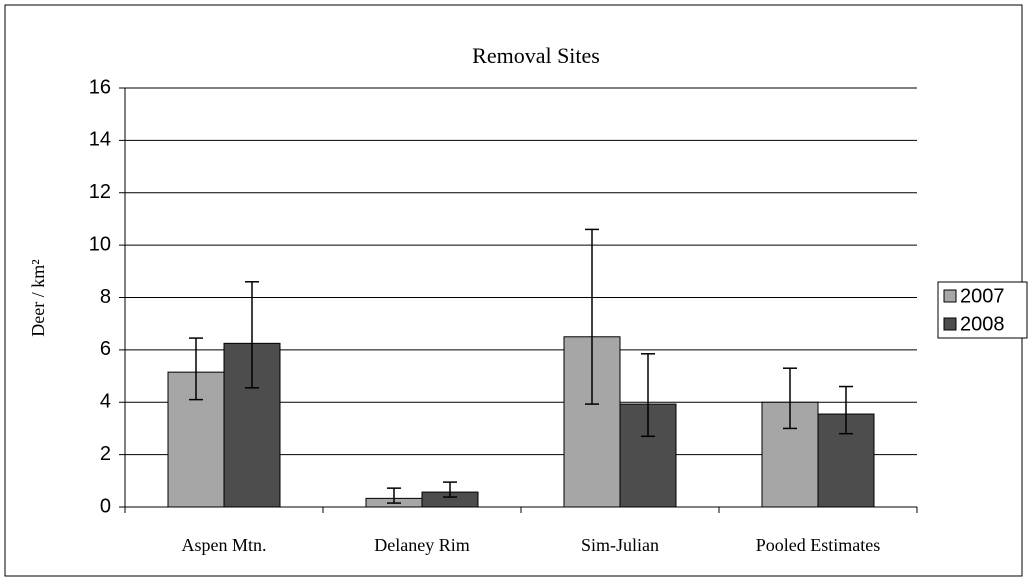  I want to click on y-tick-label: 10, so click(100, 244).